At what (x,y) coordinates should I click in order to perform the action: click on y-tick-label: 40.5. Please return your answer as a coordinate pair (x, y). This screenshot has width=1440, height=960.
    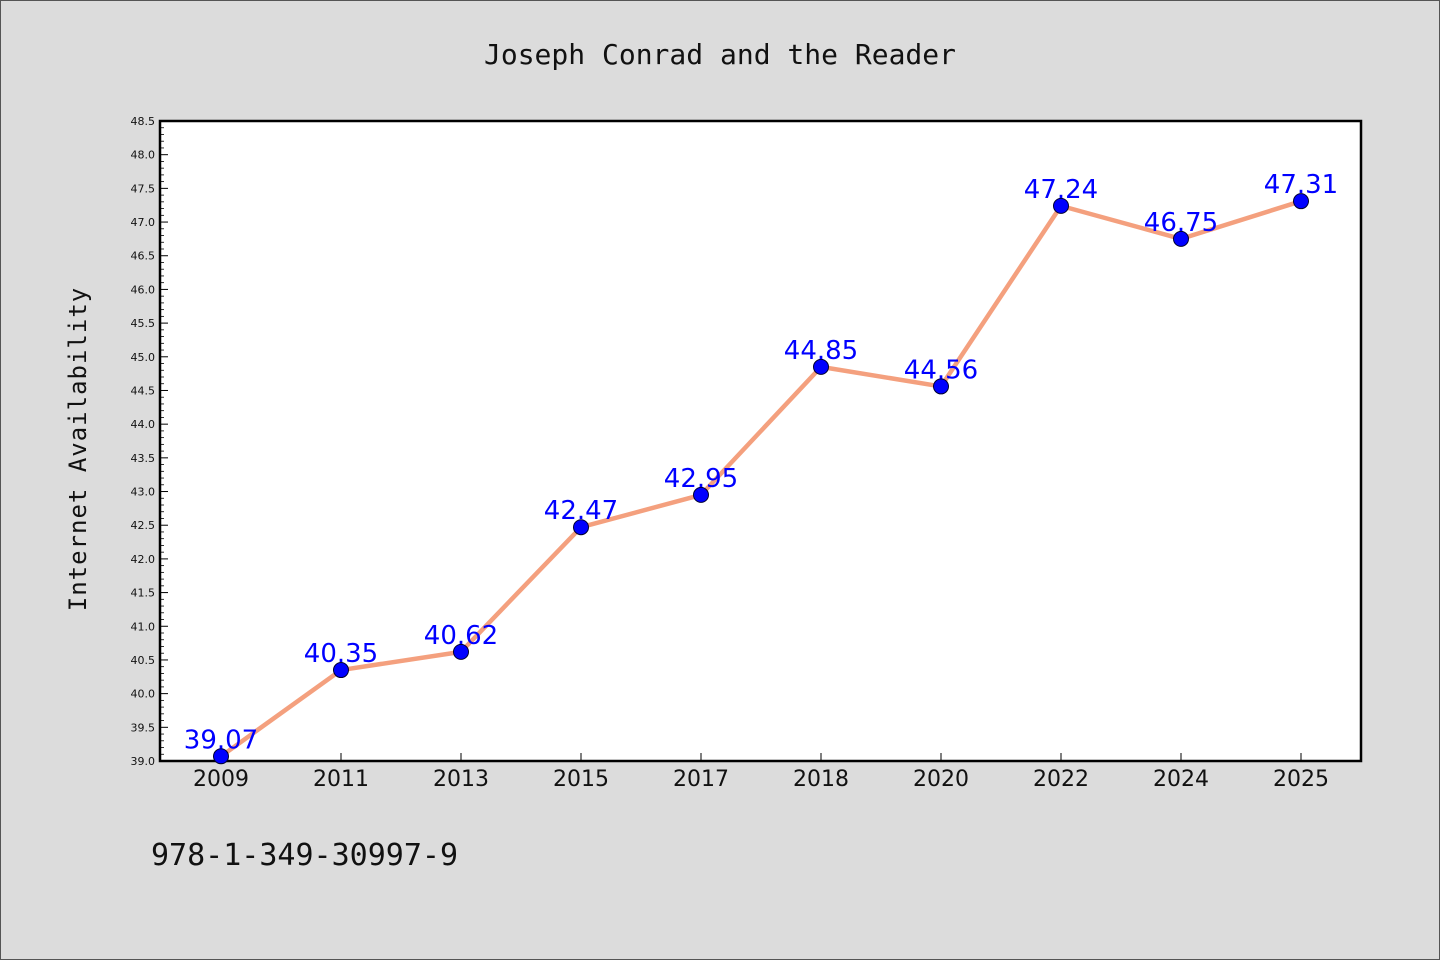
    Looking at the image, I should click on (143, 660).